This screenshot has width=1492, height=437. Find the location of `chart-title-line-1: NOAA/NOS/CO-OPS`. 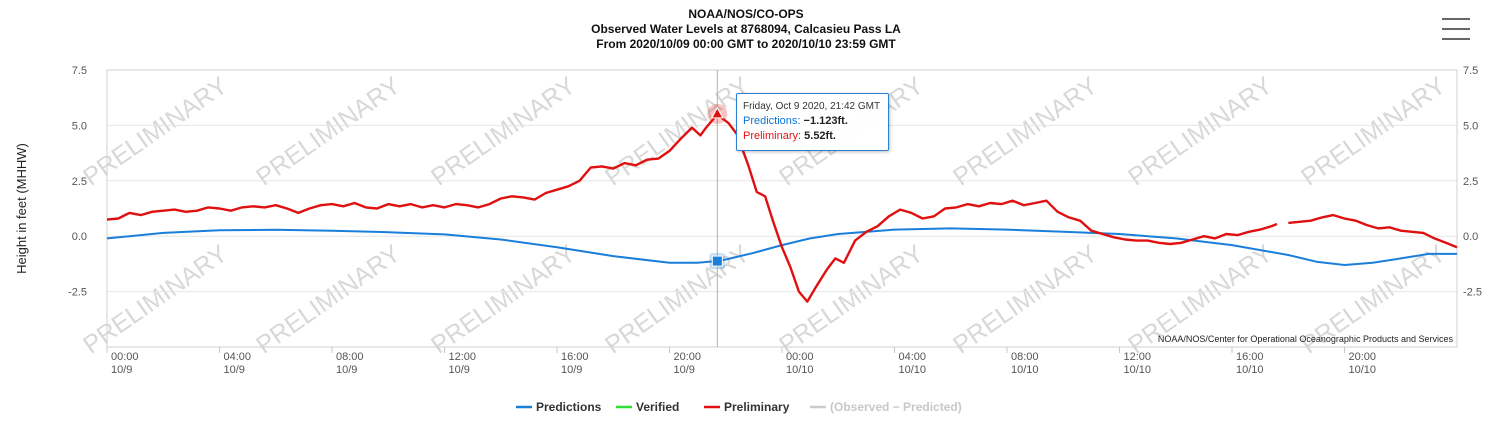

chart-title-line-1: NOAA/NOS/CO-OPS is located at coordinates (745, 14).